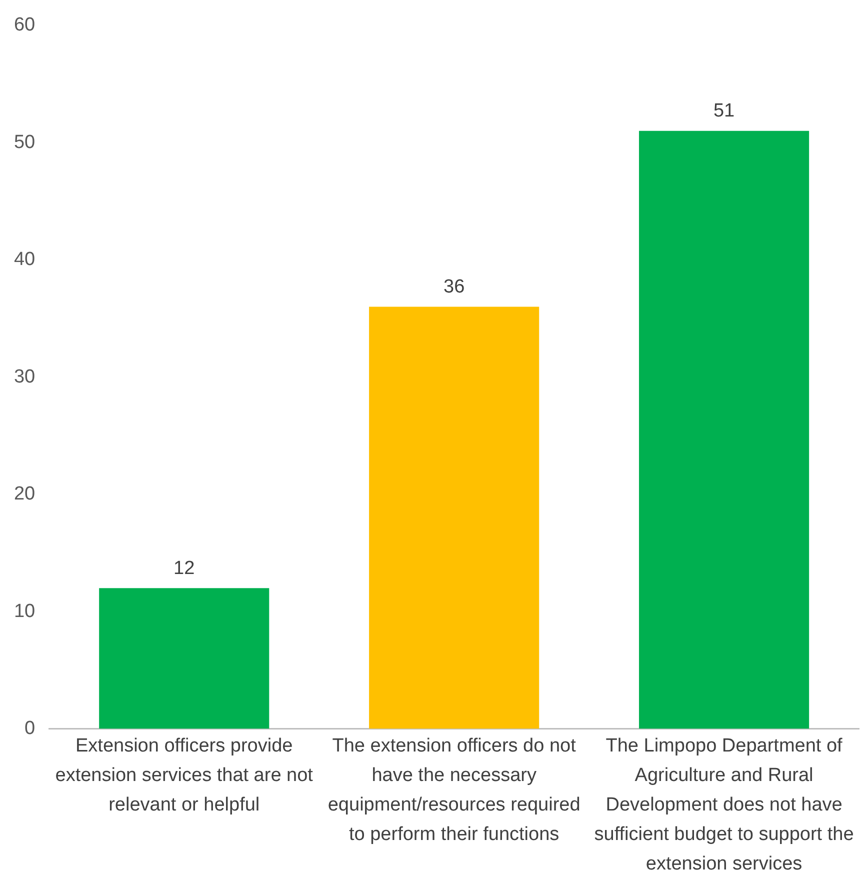 The height and width of the screenshot is (882, 861). What do you see at coordinates (25, 377) in the screenshot?
I see `y-tick-label: 30` at bounding box center [25, 377].